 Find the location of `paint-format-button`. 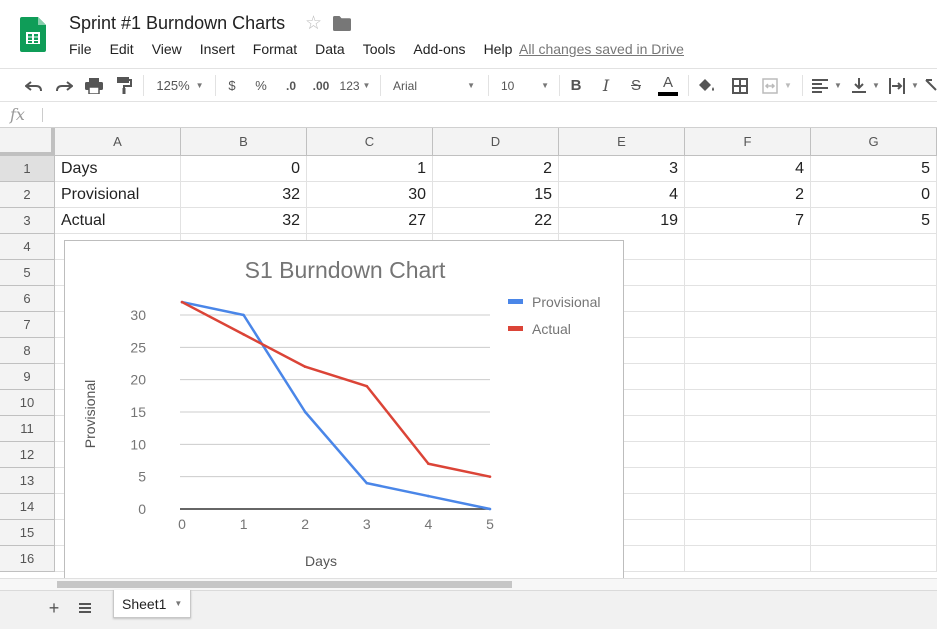

paint-format-button is located at coordinates (124, 85).